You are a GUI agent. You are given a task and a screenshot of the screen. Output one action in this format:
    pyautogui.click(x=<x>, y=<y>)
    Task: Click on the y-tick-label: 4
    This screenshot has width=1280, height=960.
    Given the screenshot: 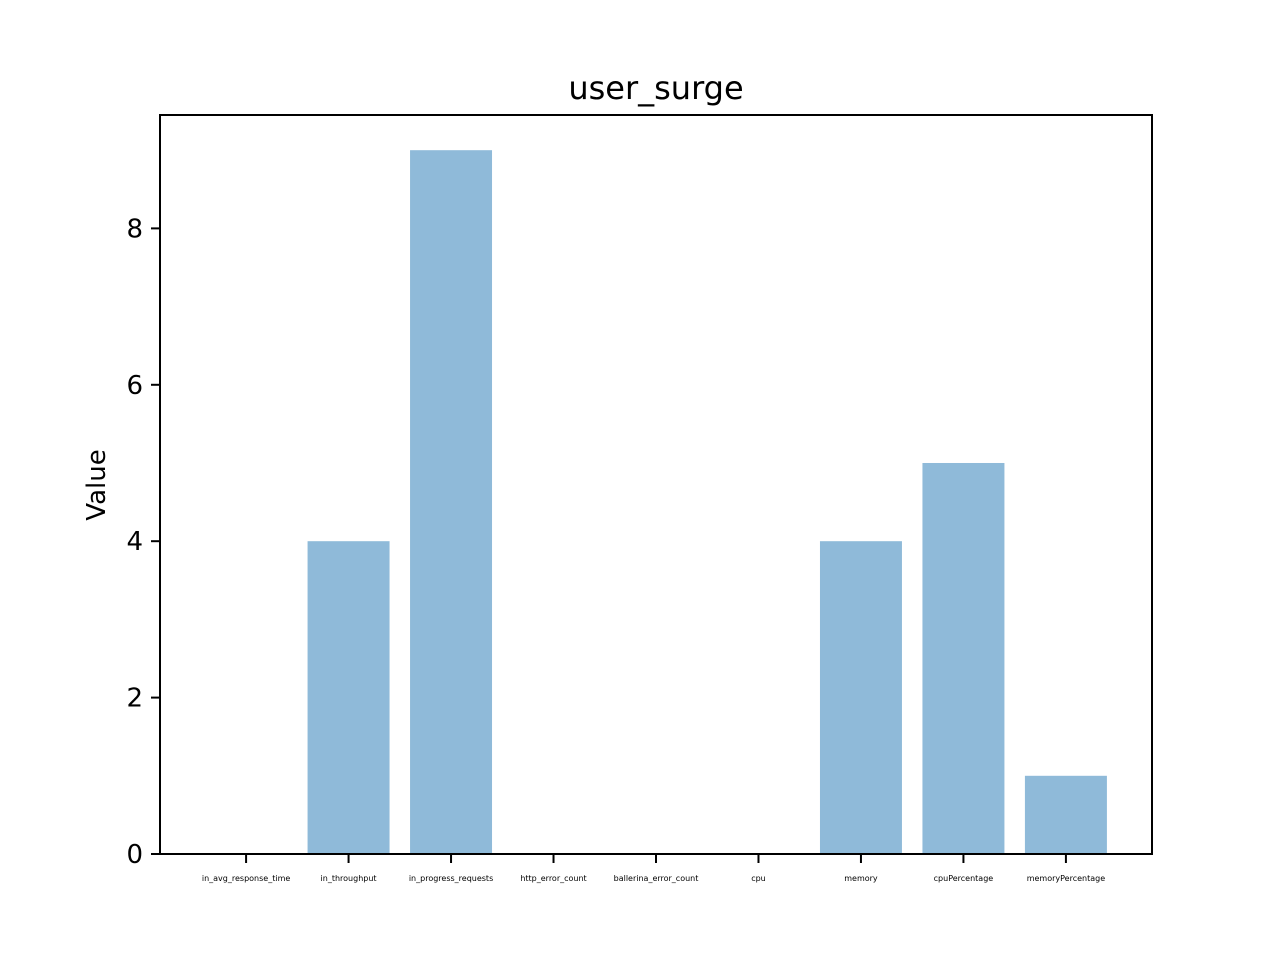 What is the action you would take?
    pyautogui.click(x=134, y=542)
    